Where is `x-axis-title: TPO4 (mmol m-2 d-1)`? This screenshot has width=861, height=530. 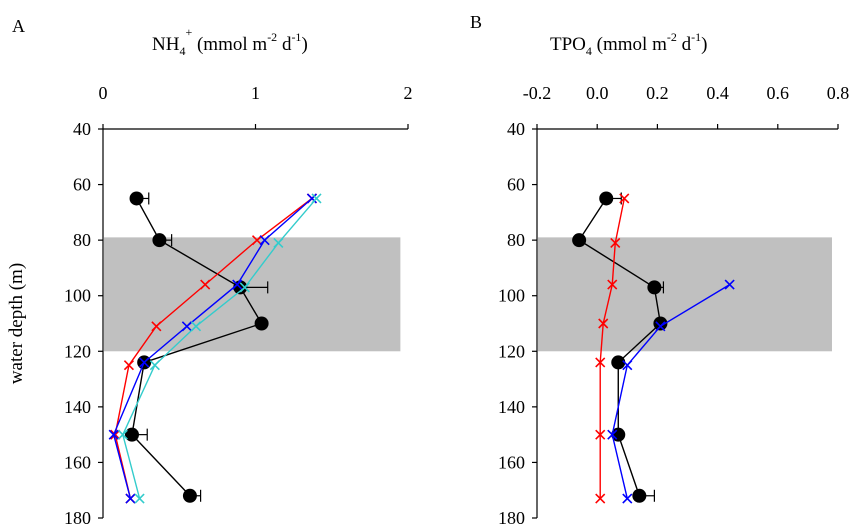
x-axis-title: TPO4 (mmol m-2 d-1) is located at coordinates (628, 44).